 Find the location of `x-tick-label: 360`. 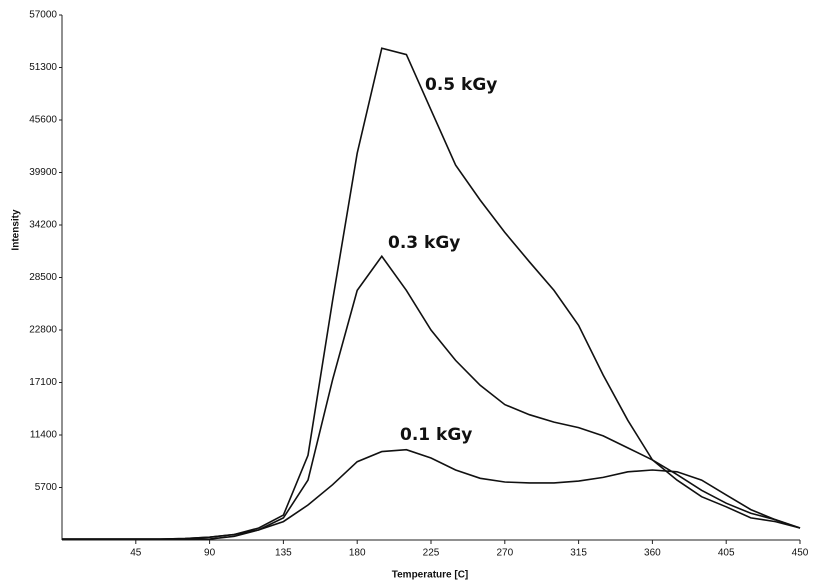

x-tick-label: 360 is located at coordinates (652, 553).